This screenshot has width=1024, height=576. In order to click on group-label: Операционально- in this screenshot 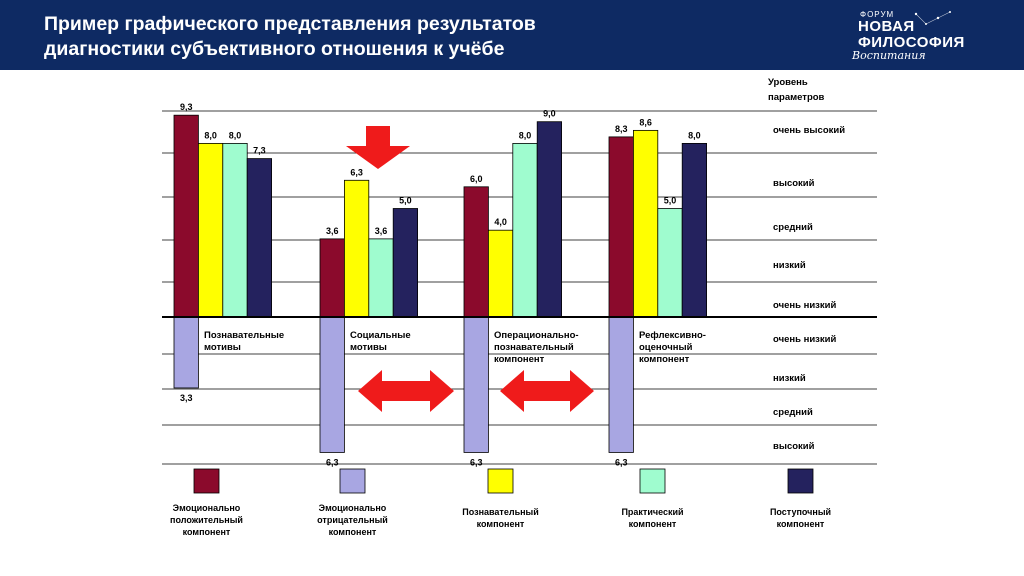, I will do `click(536, 335)`.